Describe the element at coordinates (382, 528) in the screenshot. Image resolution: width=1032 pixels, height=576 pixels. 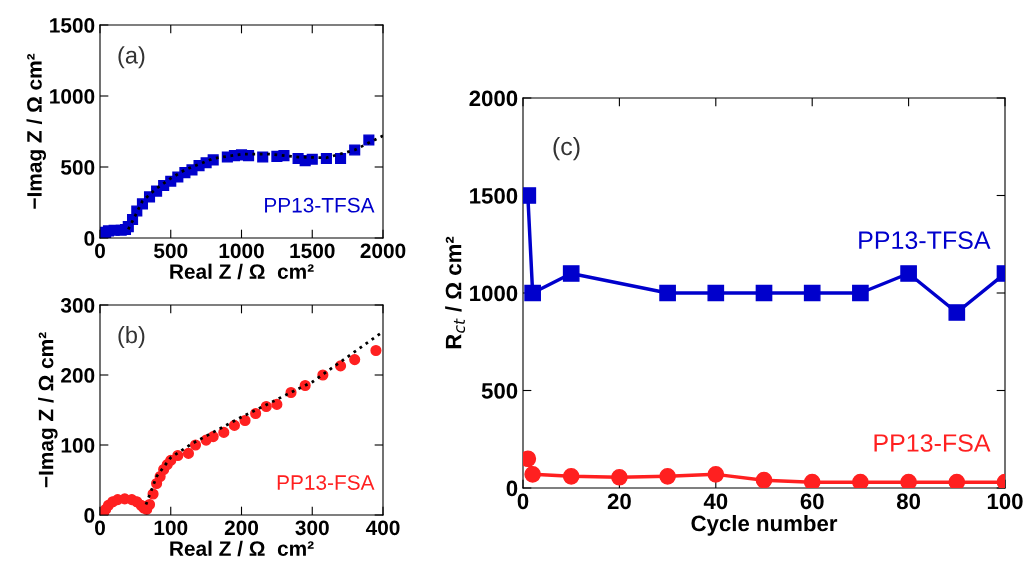
I see `x-tick-label: 400` at that location.